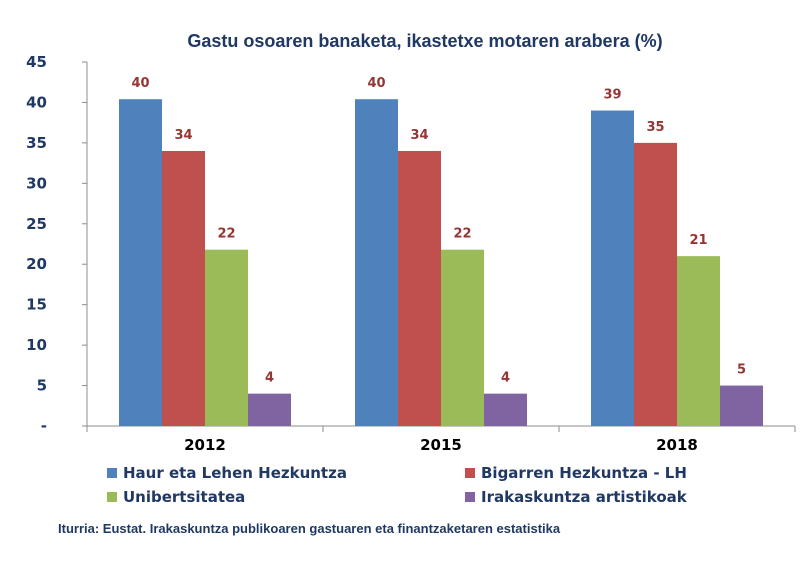  What do you see at coordinates (184, 497) in the screenshot?
I see `legend-entry: Unibertsitatea` at bounding box center [184, 497].